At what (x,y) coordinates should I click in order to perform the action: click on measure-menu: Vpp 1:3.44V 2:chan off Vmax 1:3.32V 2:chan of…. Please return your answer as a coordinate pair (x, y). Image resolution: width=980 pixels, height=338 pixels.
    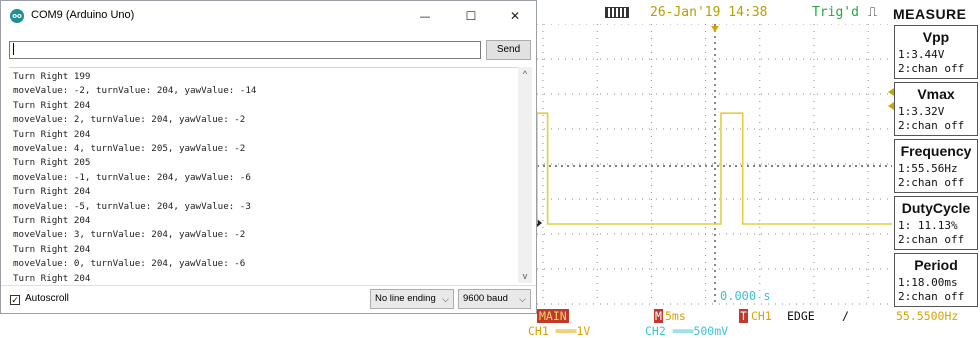
    Looking at the image, I should click on (934, 165).